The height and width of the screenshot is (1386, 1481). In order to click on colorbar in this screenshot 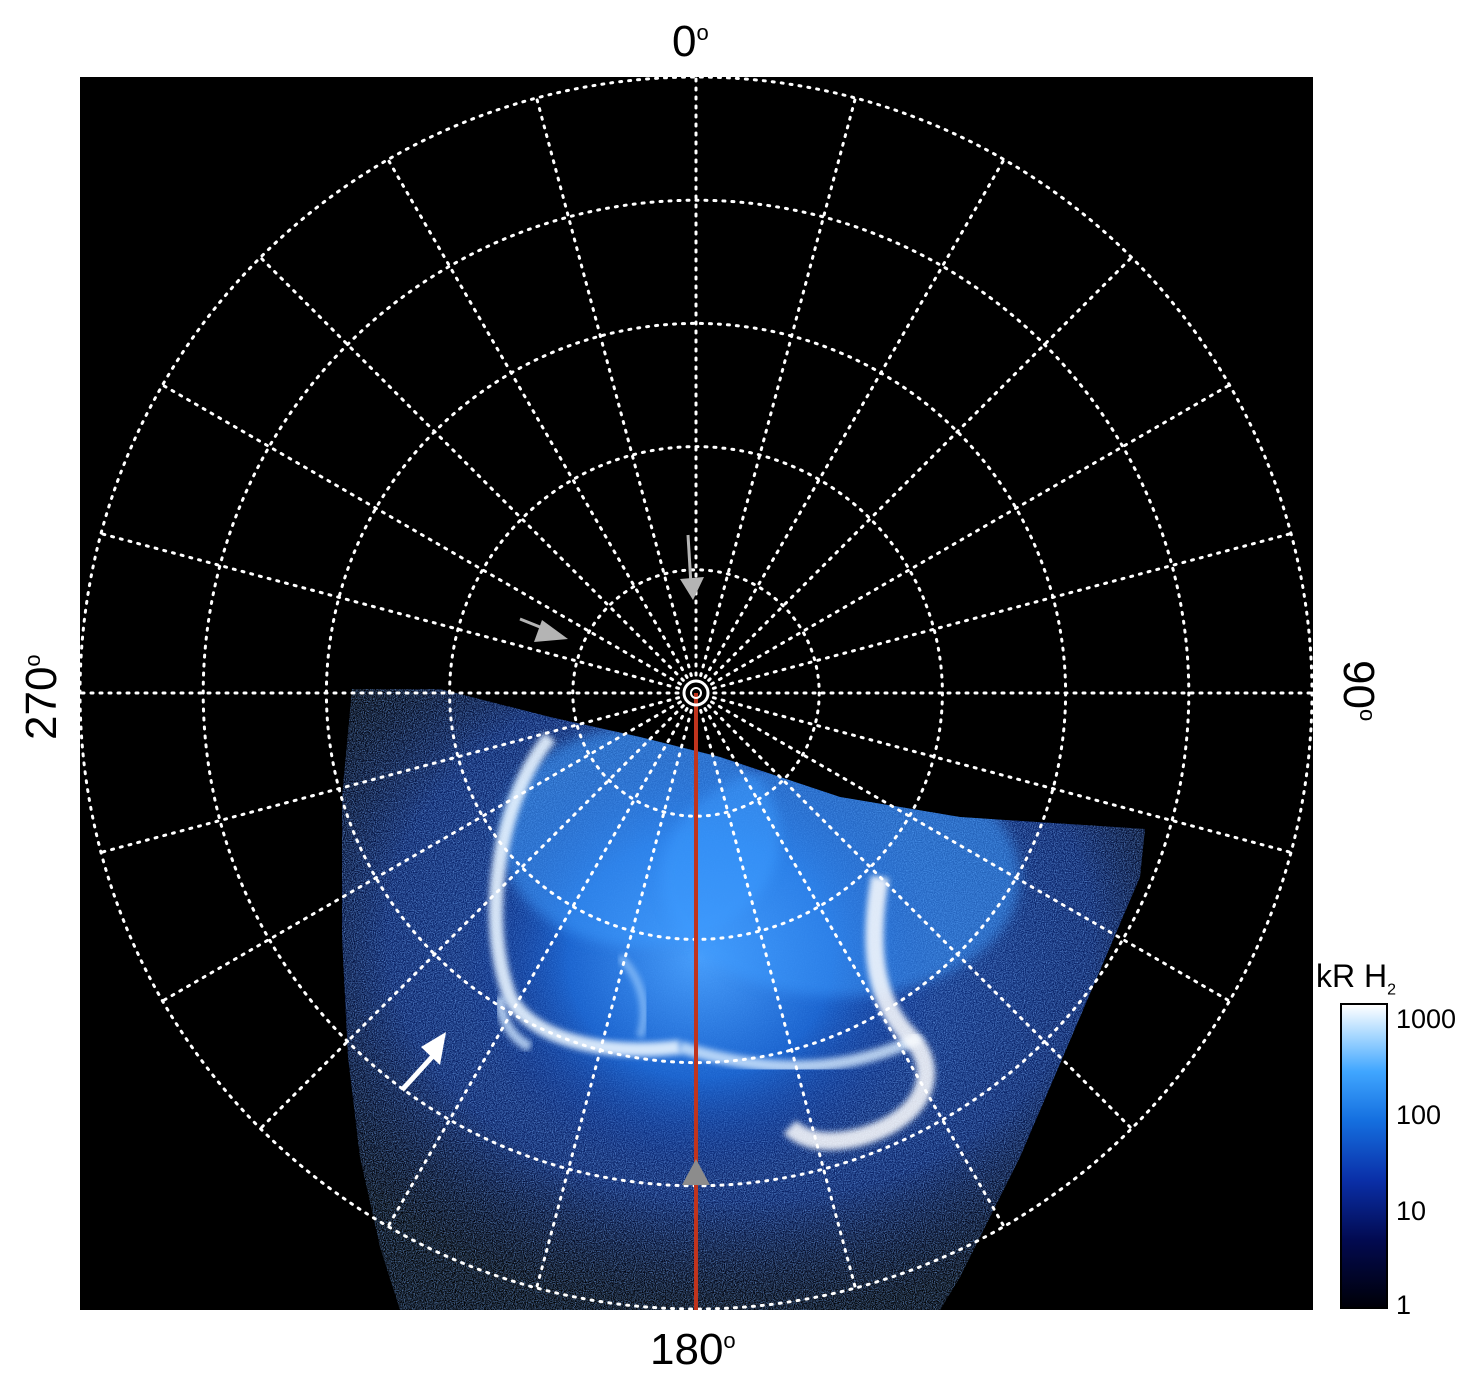, I will do `click(1364, 1156)`.